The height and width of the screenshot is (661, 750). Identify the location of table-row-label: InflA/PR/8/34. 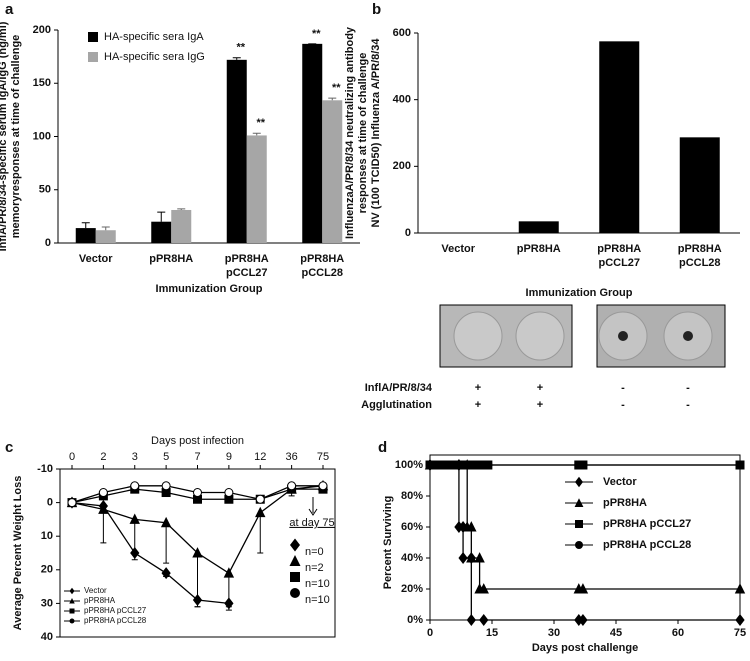
(399, 388).